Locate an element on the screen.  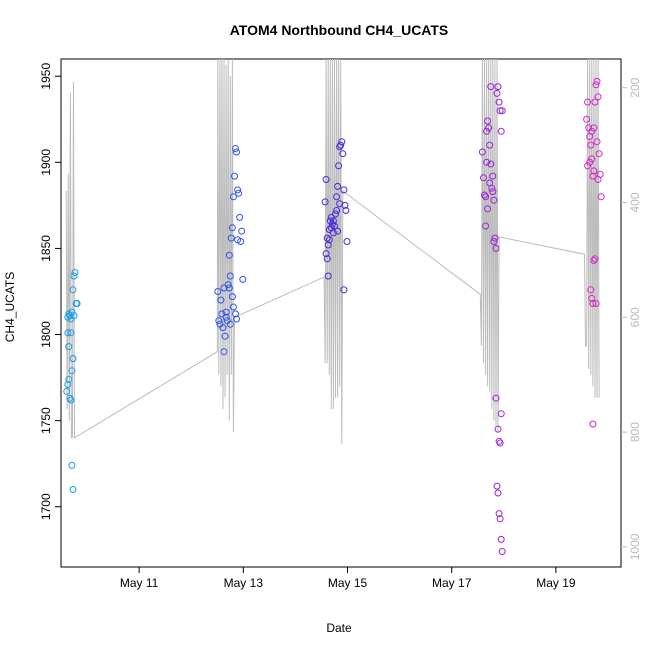
y-tick-label: 1950 is located at coordinates (46, 76).